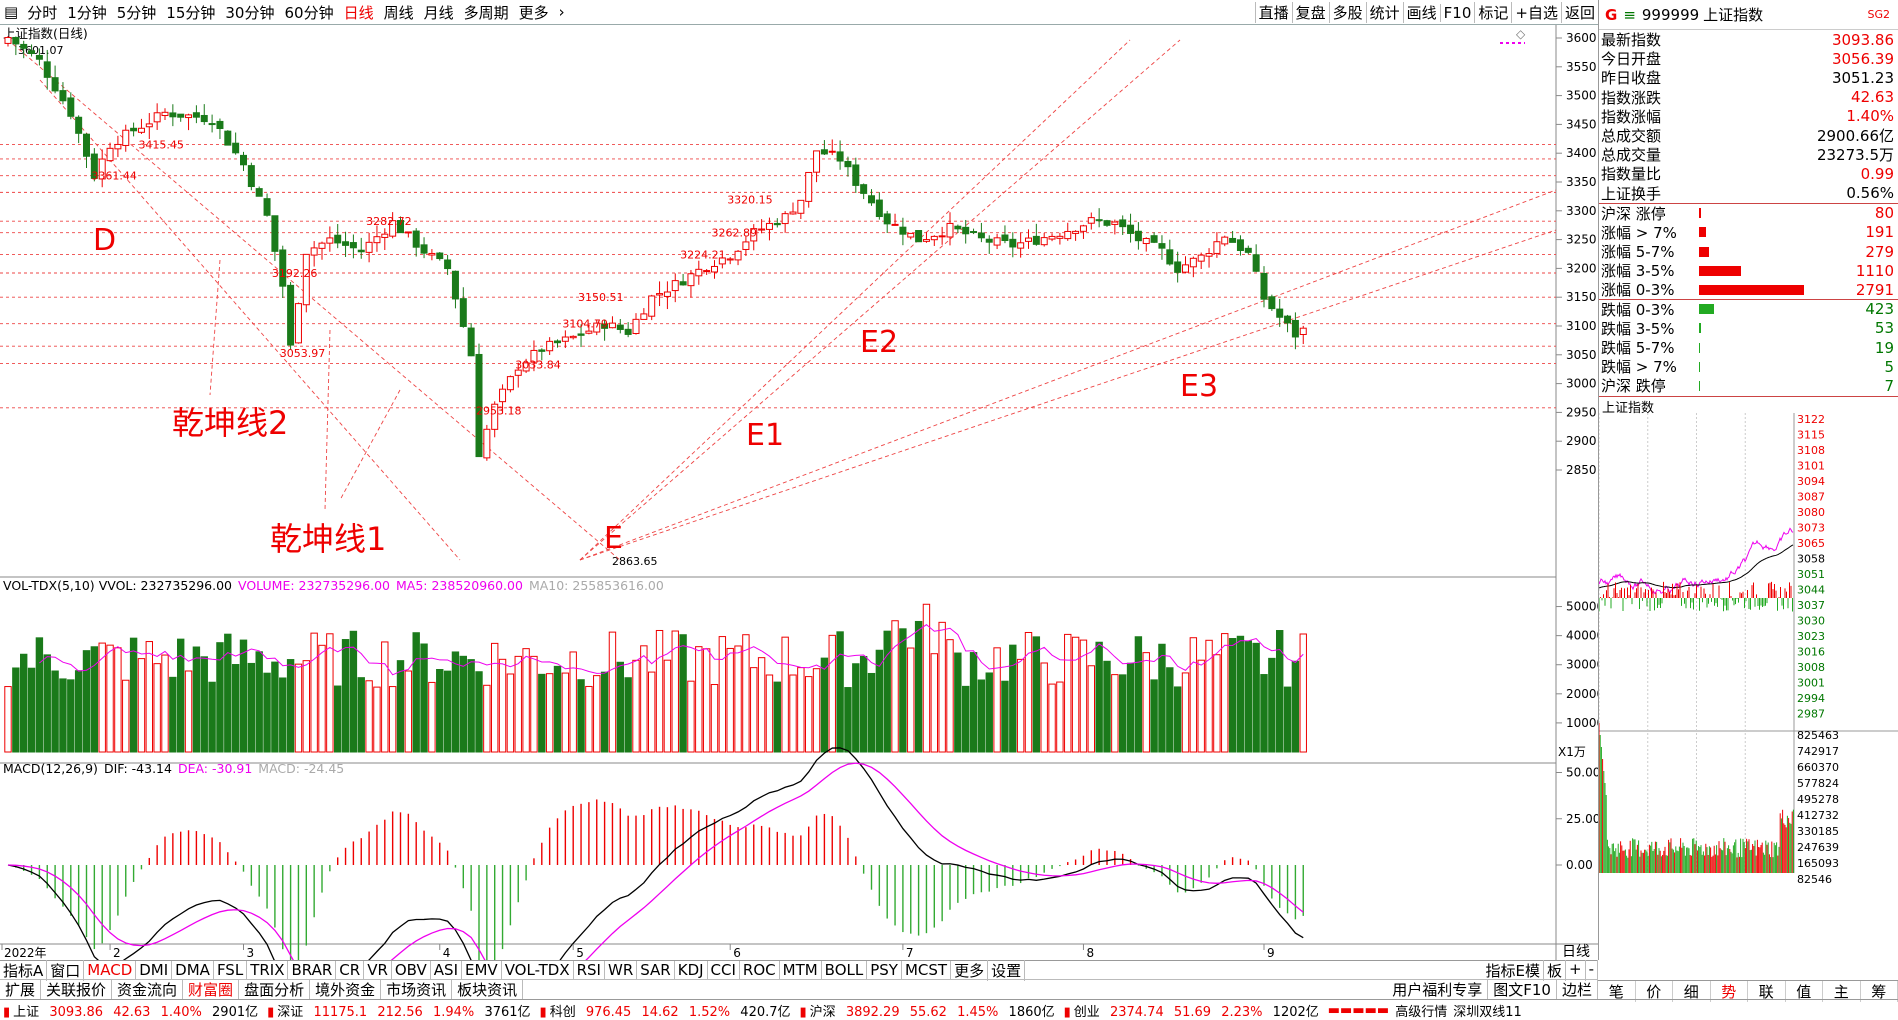 The width and height of the screenshot is (1898, 1020). What do you see at coordinates (1577, 989) in the screenshot?
I see `tool-right-tab-2: 边栏` at bounding box center [1577, 989].